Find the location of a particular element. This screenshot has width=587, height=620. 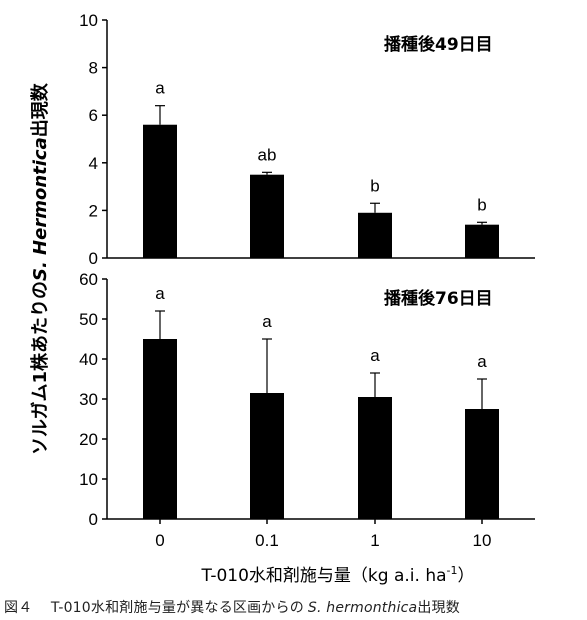

y-tick-label: 4 is located at coordinates (93, 163).